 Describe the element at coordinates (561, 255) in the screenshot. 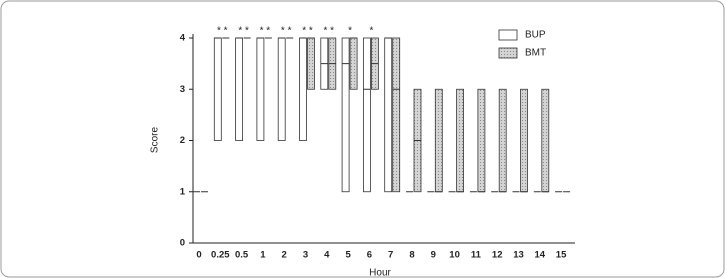

I see `x-tick-label: 15` at that location.